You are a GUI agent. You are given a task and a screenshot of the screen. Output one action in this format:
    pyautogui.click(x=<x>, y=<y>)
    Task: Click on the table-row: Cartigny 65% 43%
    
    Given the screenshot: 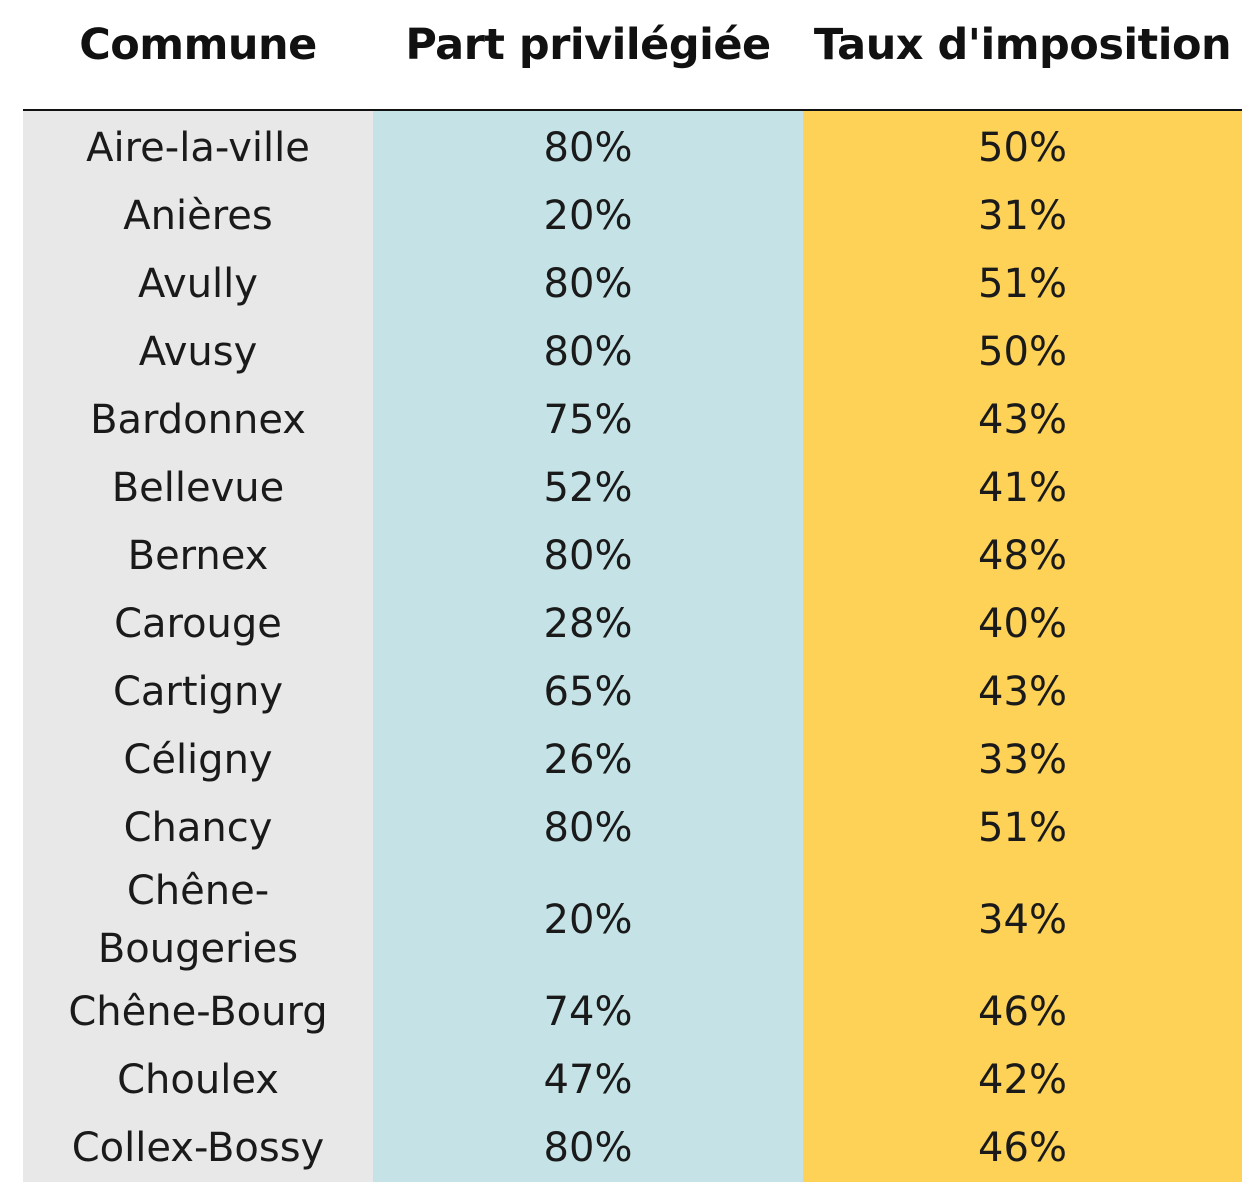 What is the action you would take?
    pyautogui.click(x=628, y=692)
    